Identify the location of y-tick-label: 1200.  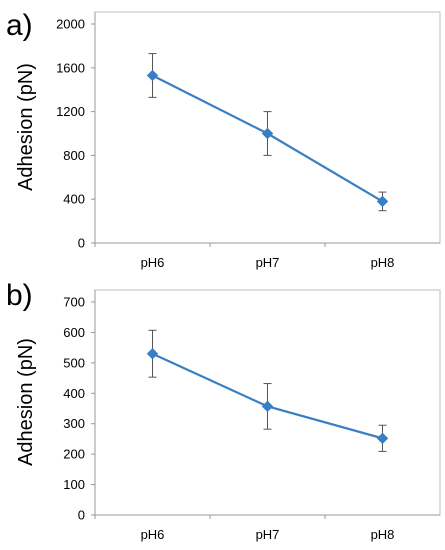
(70, 111).